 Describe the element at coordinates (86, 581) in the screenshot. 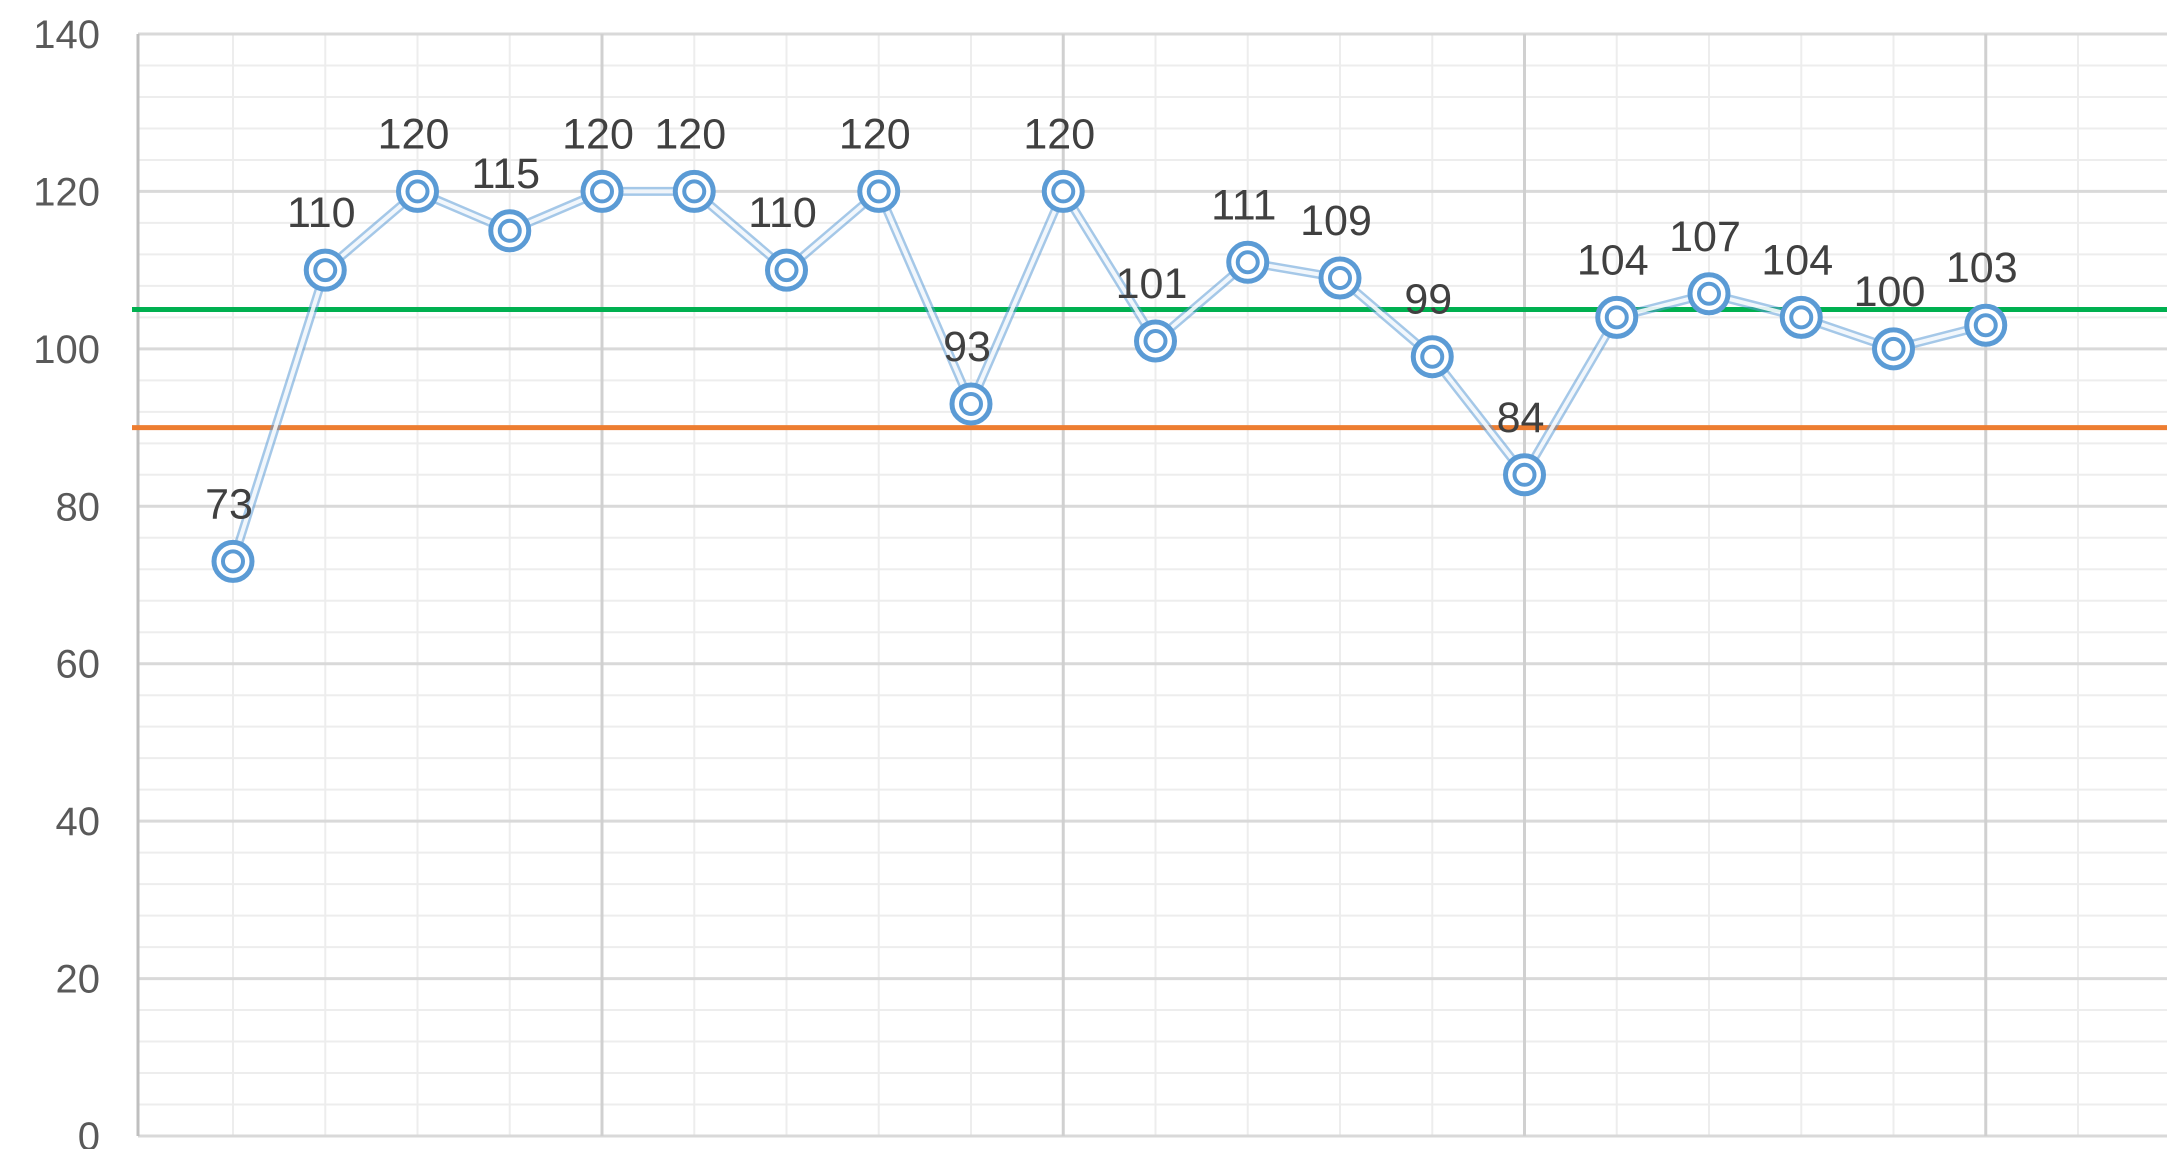

I see `y-axis: 0 20 40 60 80 100 120 140` at that location.